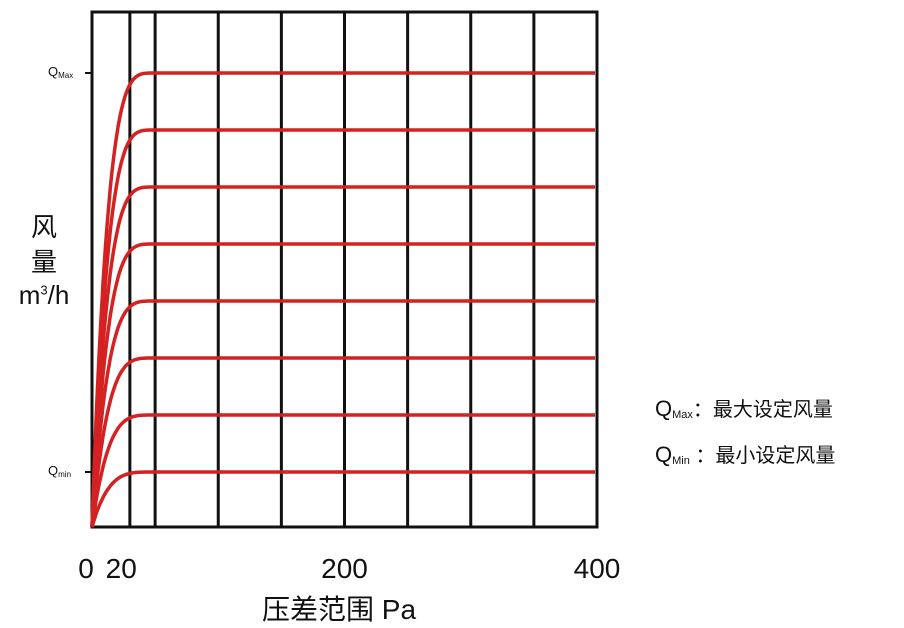  What do you see at coordinates (339, 609) in the screenshot?
I see `x-axis-title: 压差范围 Pa` at bounding box center [339, 609].